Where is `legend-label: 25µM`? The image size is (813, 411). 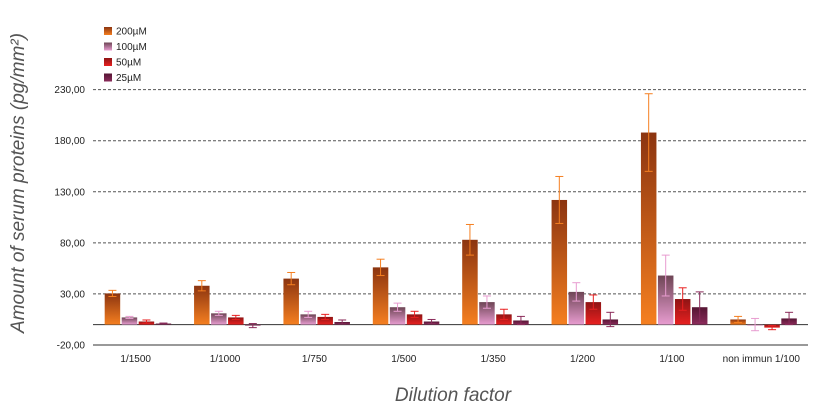 legend-label: 25µM is located at coordinates (128, 78).